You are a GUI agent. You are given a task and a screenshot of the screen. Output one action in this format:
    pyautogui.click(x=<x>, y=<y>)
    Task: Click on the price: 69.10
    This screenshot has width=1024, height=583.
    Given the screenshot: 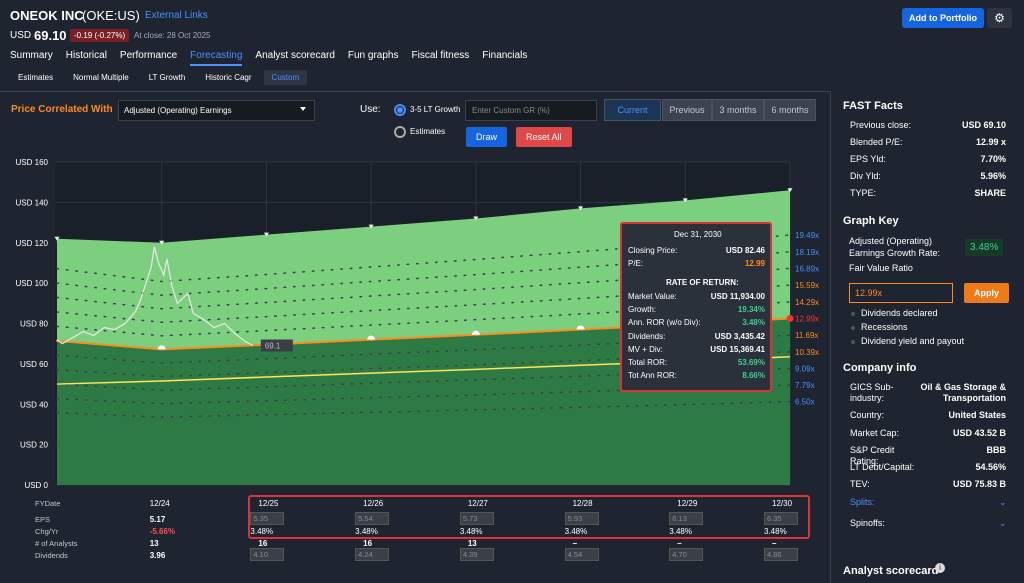 What is the action you would take?
    pyautogui.click(x=50, y=35)
    